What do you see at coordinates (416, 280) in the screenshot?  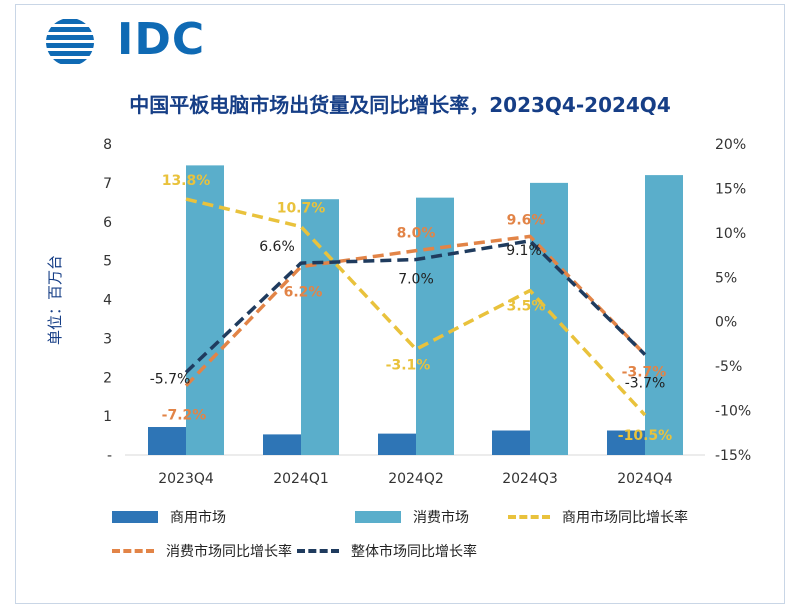 I see `line-overall-yoy-label: 7.0%` at bounding box center [416, 280].